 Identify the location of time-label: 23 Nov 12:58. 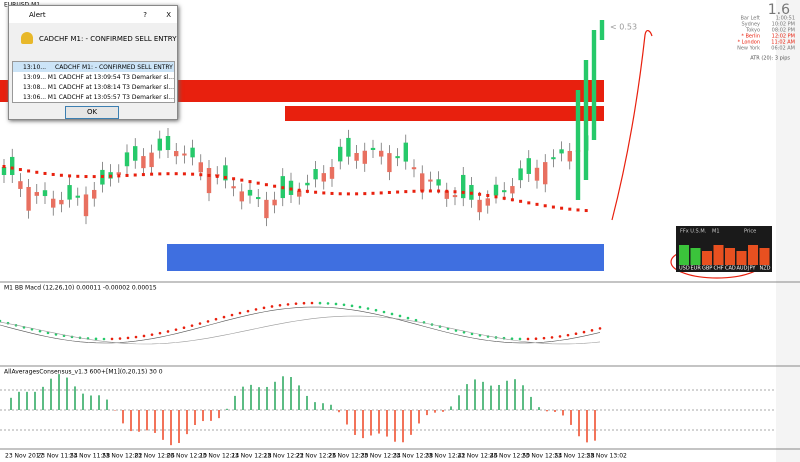
(574, 456).